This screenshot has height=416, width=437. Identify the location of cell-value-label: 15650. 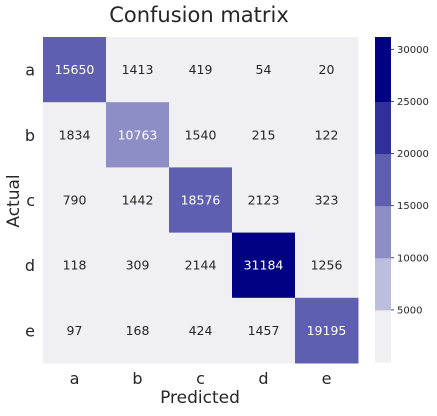
(75, 69).